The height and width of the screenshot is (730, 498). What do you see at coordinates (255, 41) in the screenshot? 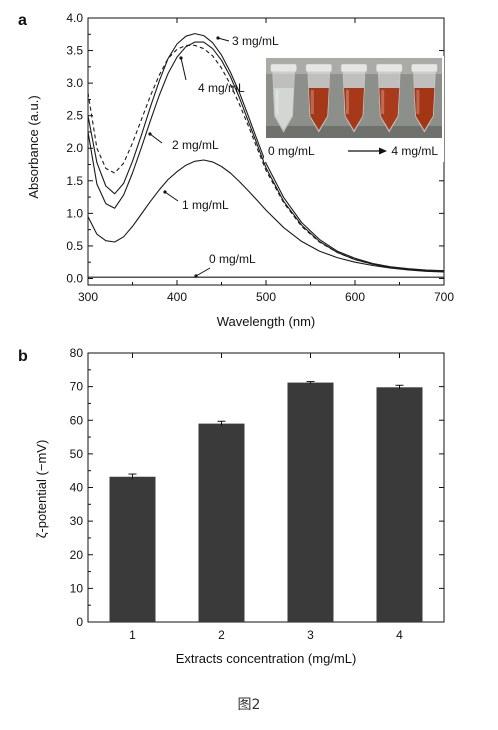
I see `series-annotation-label: 3 mg/mL` at bounding box center [255, 41].